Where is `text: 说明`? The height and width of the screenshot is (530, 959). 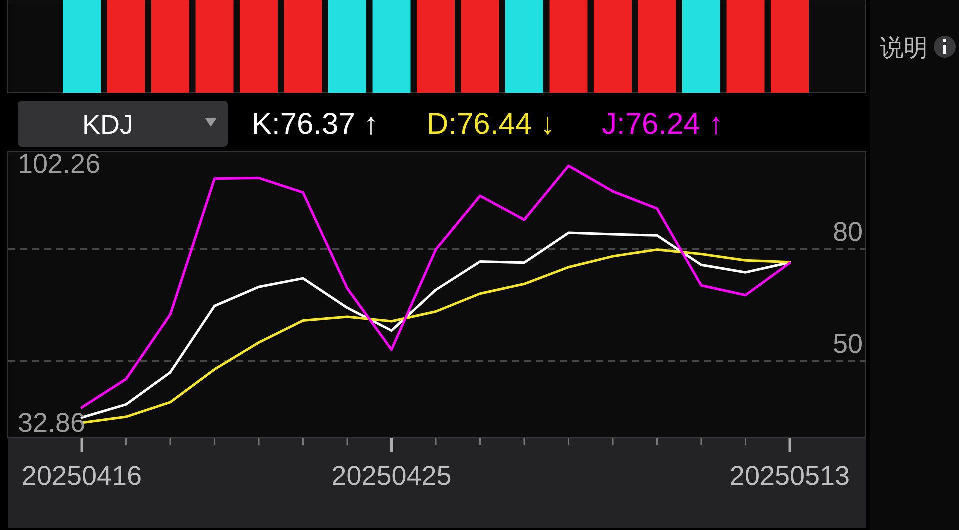 text: 说明 is located at coordinates (904, 48).